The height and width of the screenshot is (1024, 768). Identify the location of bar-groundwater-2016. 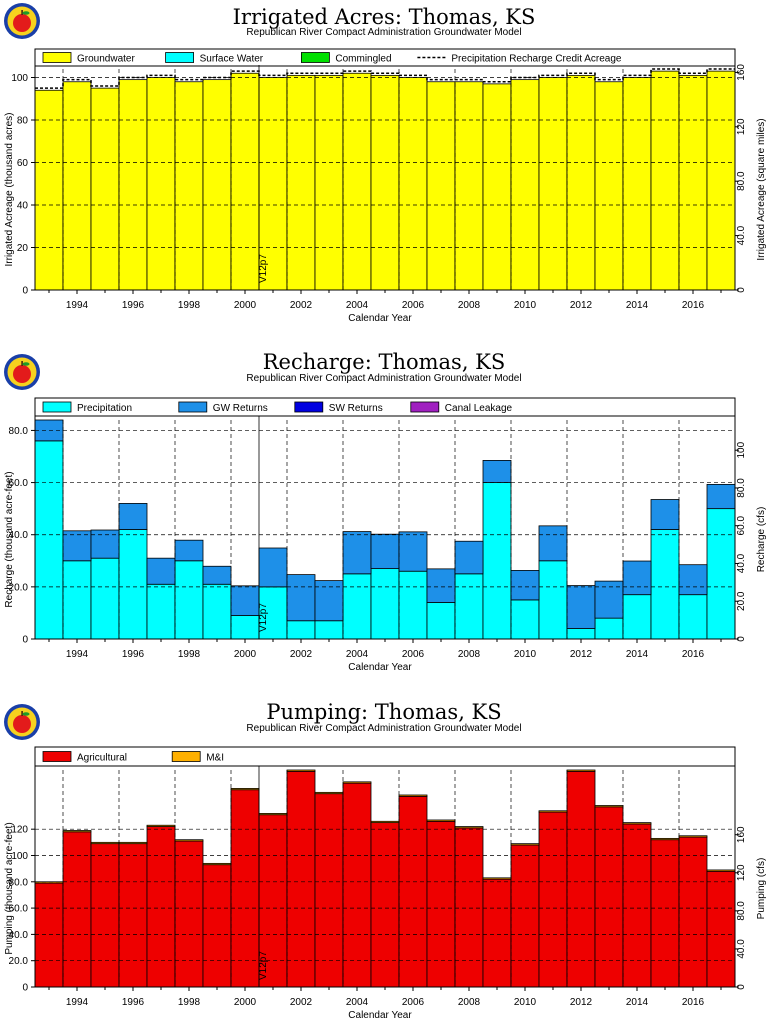
(693, 182).